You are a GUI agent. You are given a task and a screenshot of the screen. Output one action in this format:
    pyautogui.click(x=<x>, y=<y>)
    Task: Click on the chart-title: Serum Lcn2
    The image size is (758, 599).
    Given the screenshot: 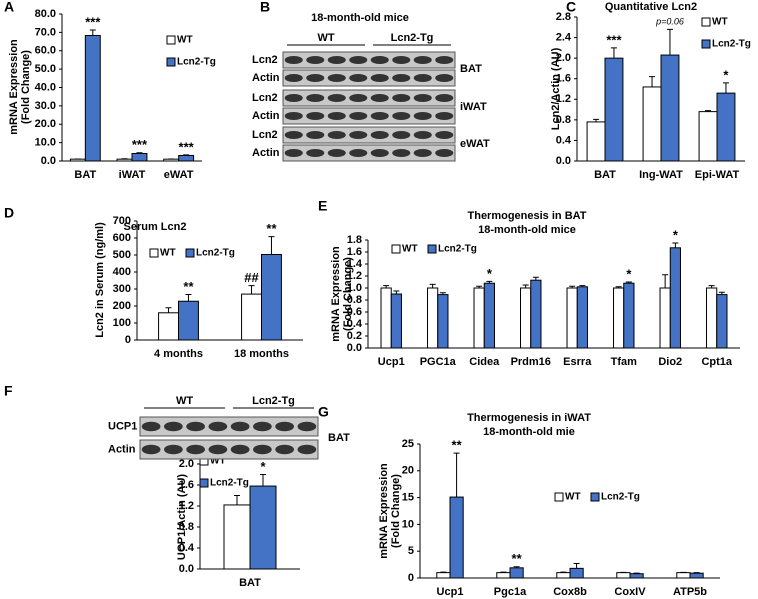 What is the action you would take?
    pyautogui.click(x=155, y=227)
    